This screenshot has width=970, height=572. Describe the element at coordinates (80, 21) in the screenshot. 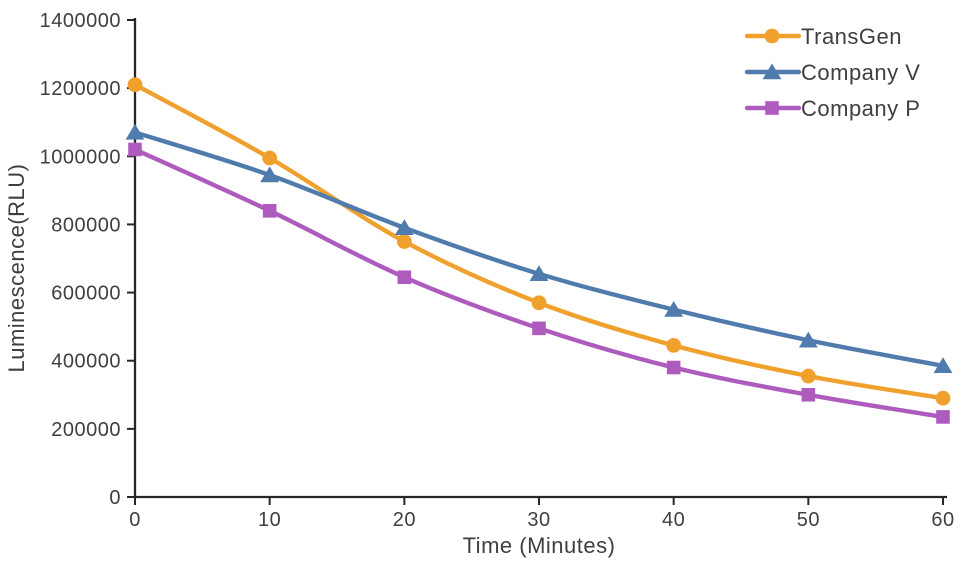

I see `y-tick-label: 1400000` at that location.